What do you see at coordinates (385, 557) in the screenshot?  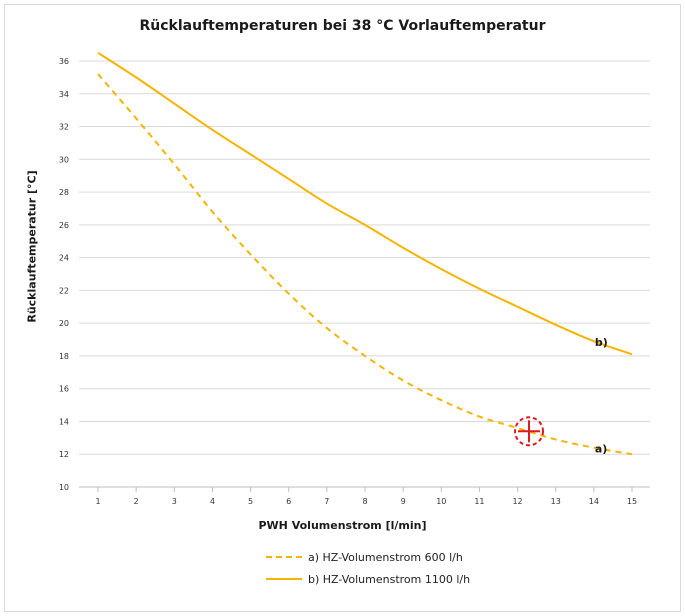 I see `legend-label-a: a) HZ-Volumenstrom 600 l/h` at bounding box center [385, 557].